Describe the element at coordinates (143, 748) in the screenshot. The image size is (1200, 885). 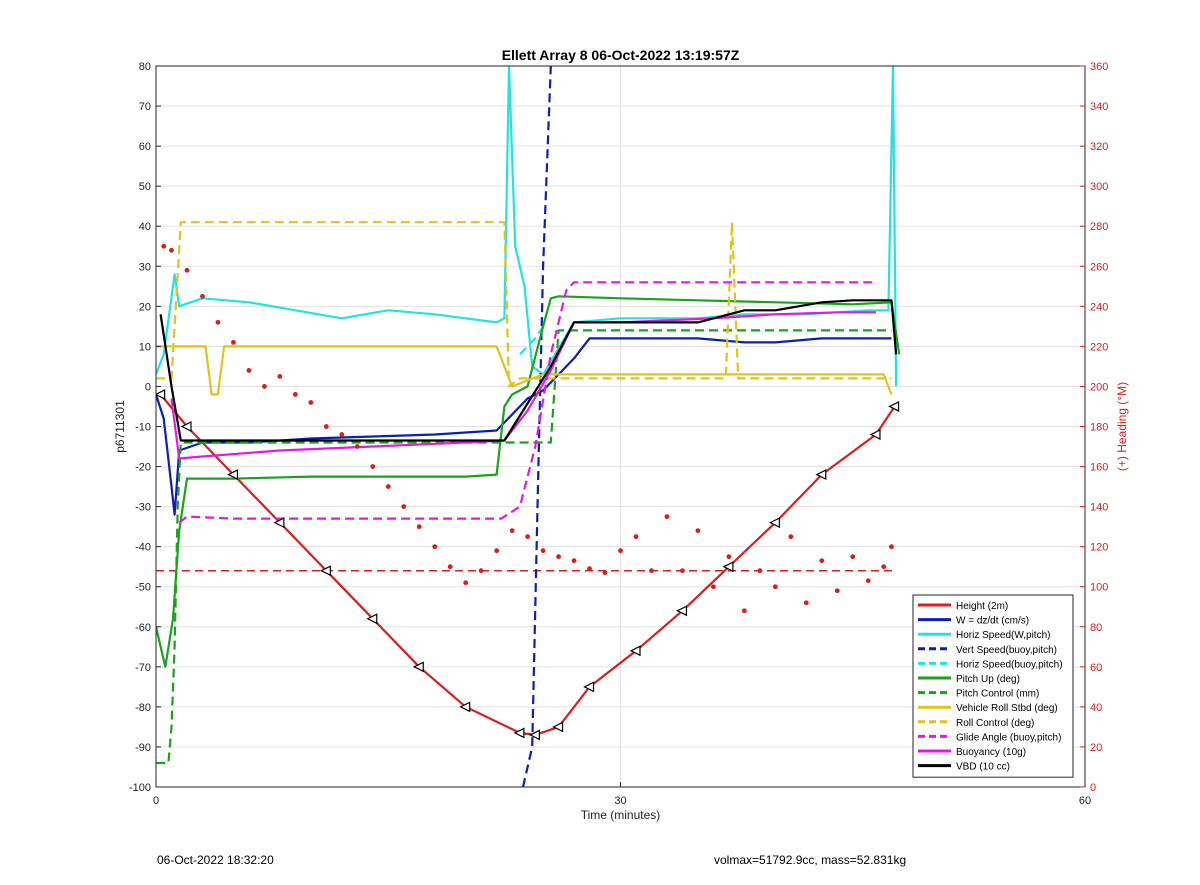
I see `y-tick-label: -90` at that location.